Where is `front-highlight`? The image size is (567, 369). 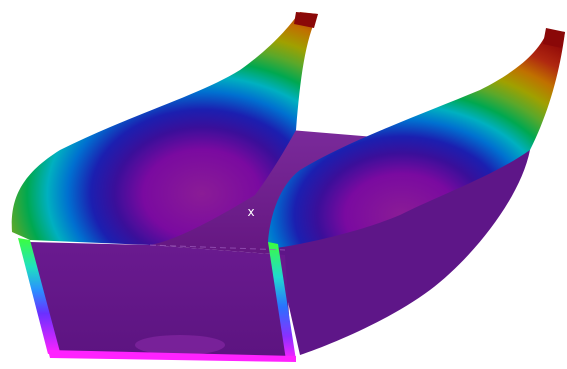
front-highlight is located at coordinates (180, 345).